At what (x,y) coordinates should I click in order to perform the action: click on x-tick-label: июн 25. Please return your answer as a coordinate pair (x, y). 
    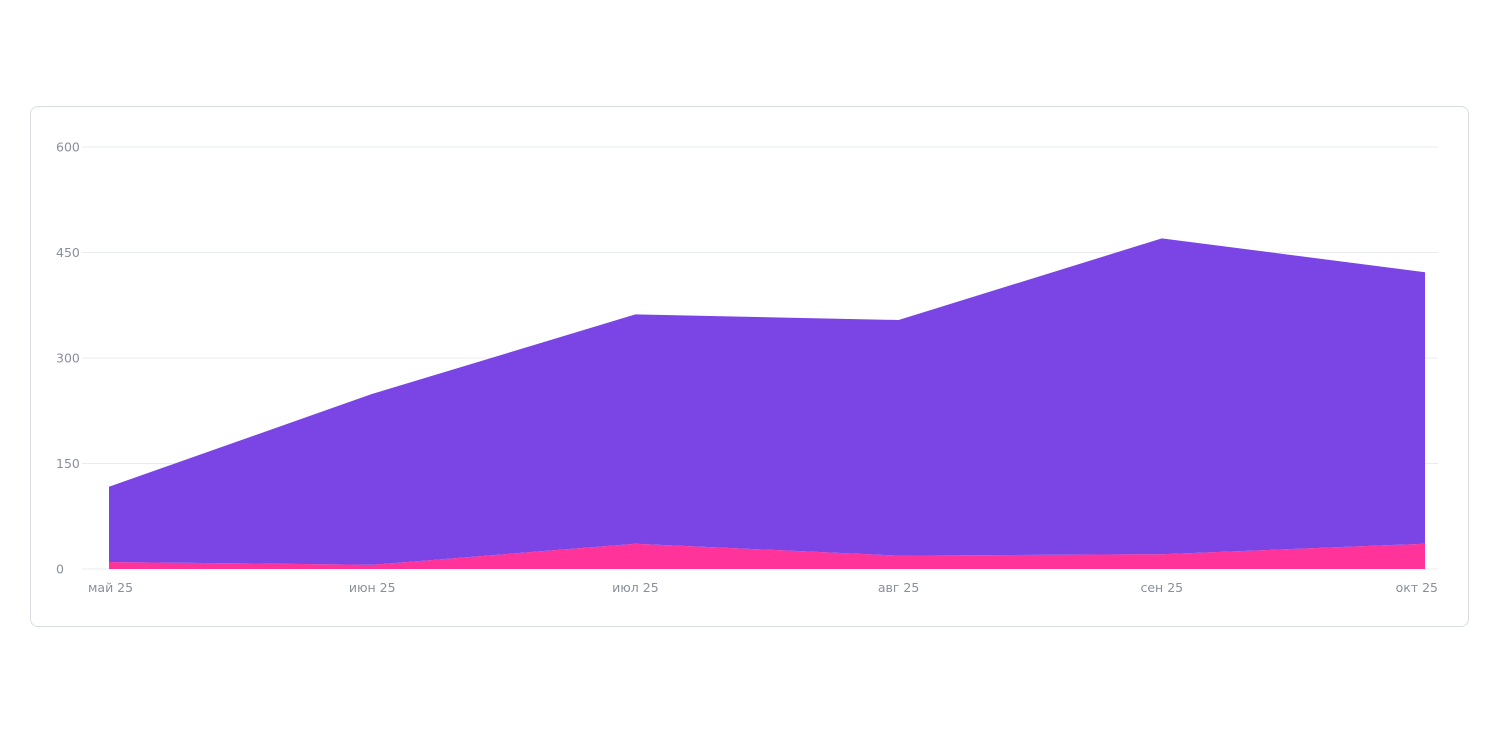
    Looking at the image, I should click on (372, 587).